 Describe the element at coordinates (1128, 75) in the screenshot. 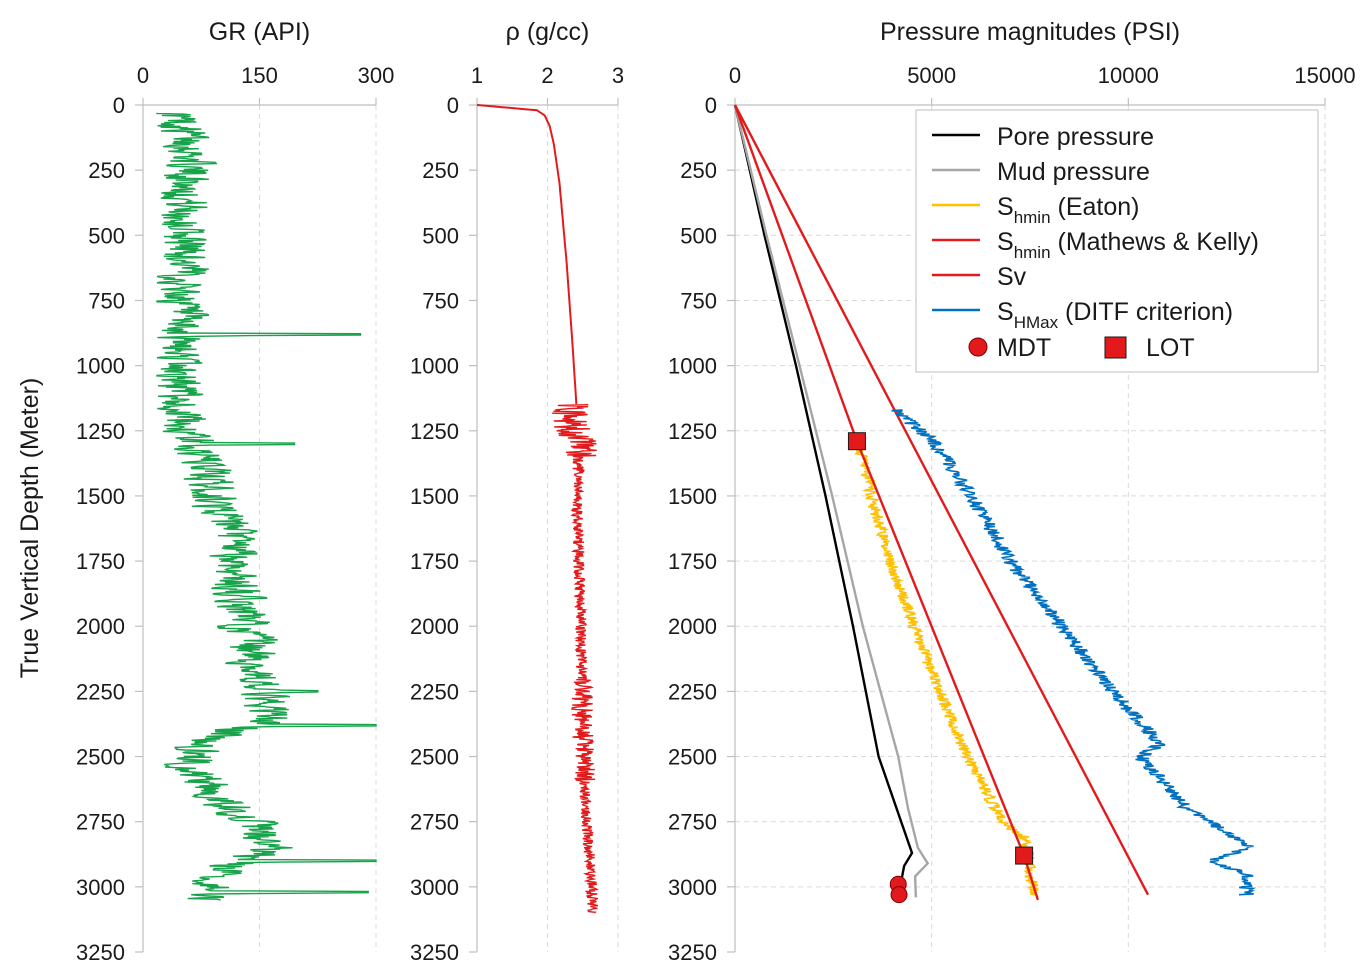

I see `x-tick-label: 10000` at that location.